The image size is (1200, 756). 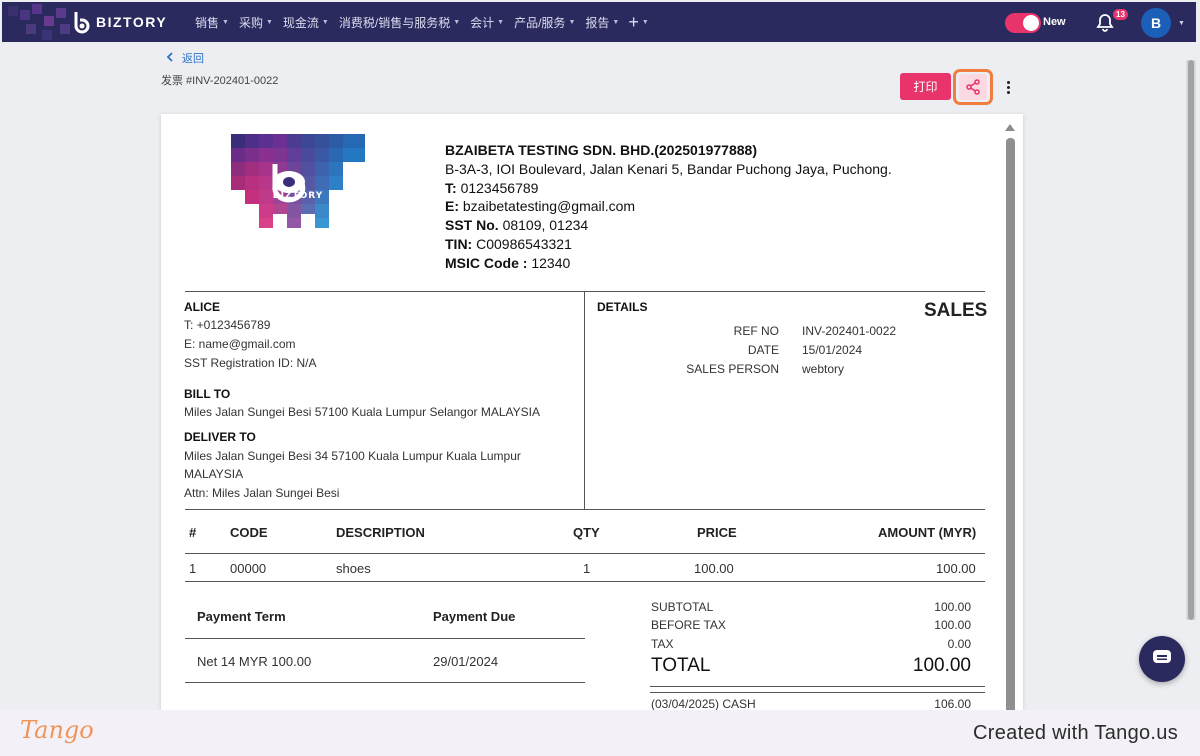 I want to click on col-description: DESCRIPTION, so click(x=380, y=532).